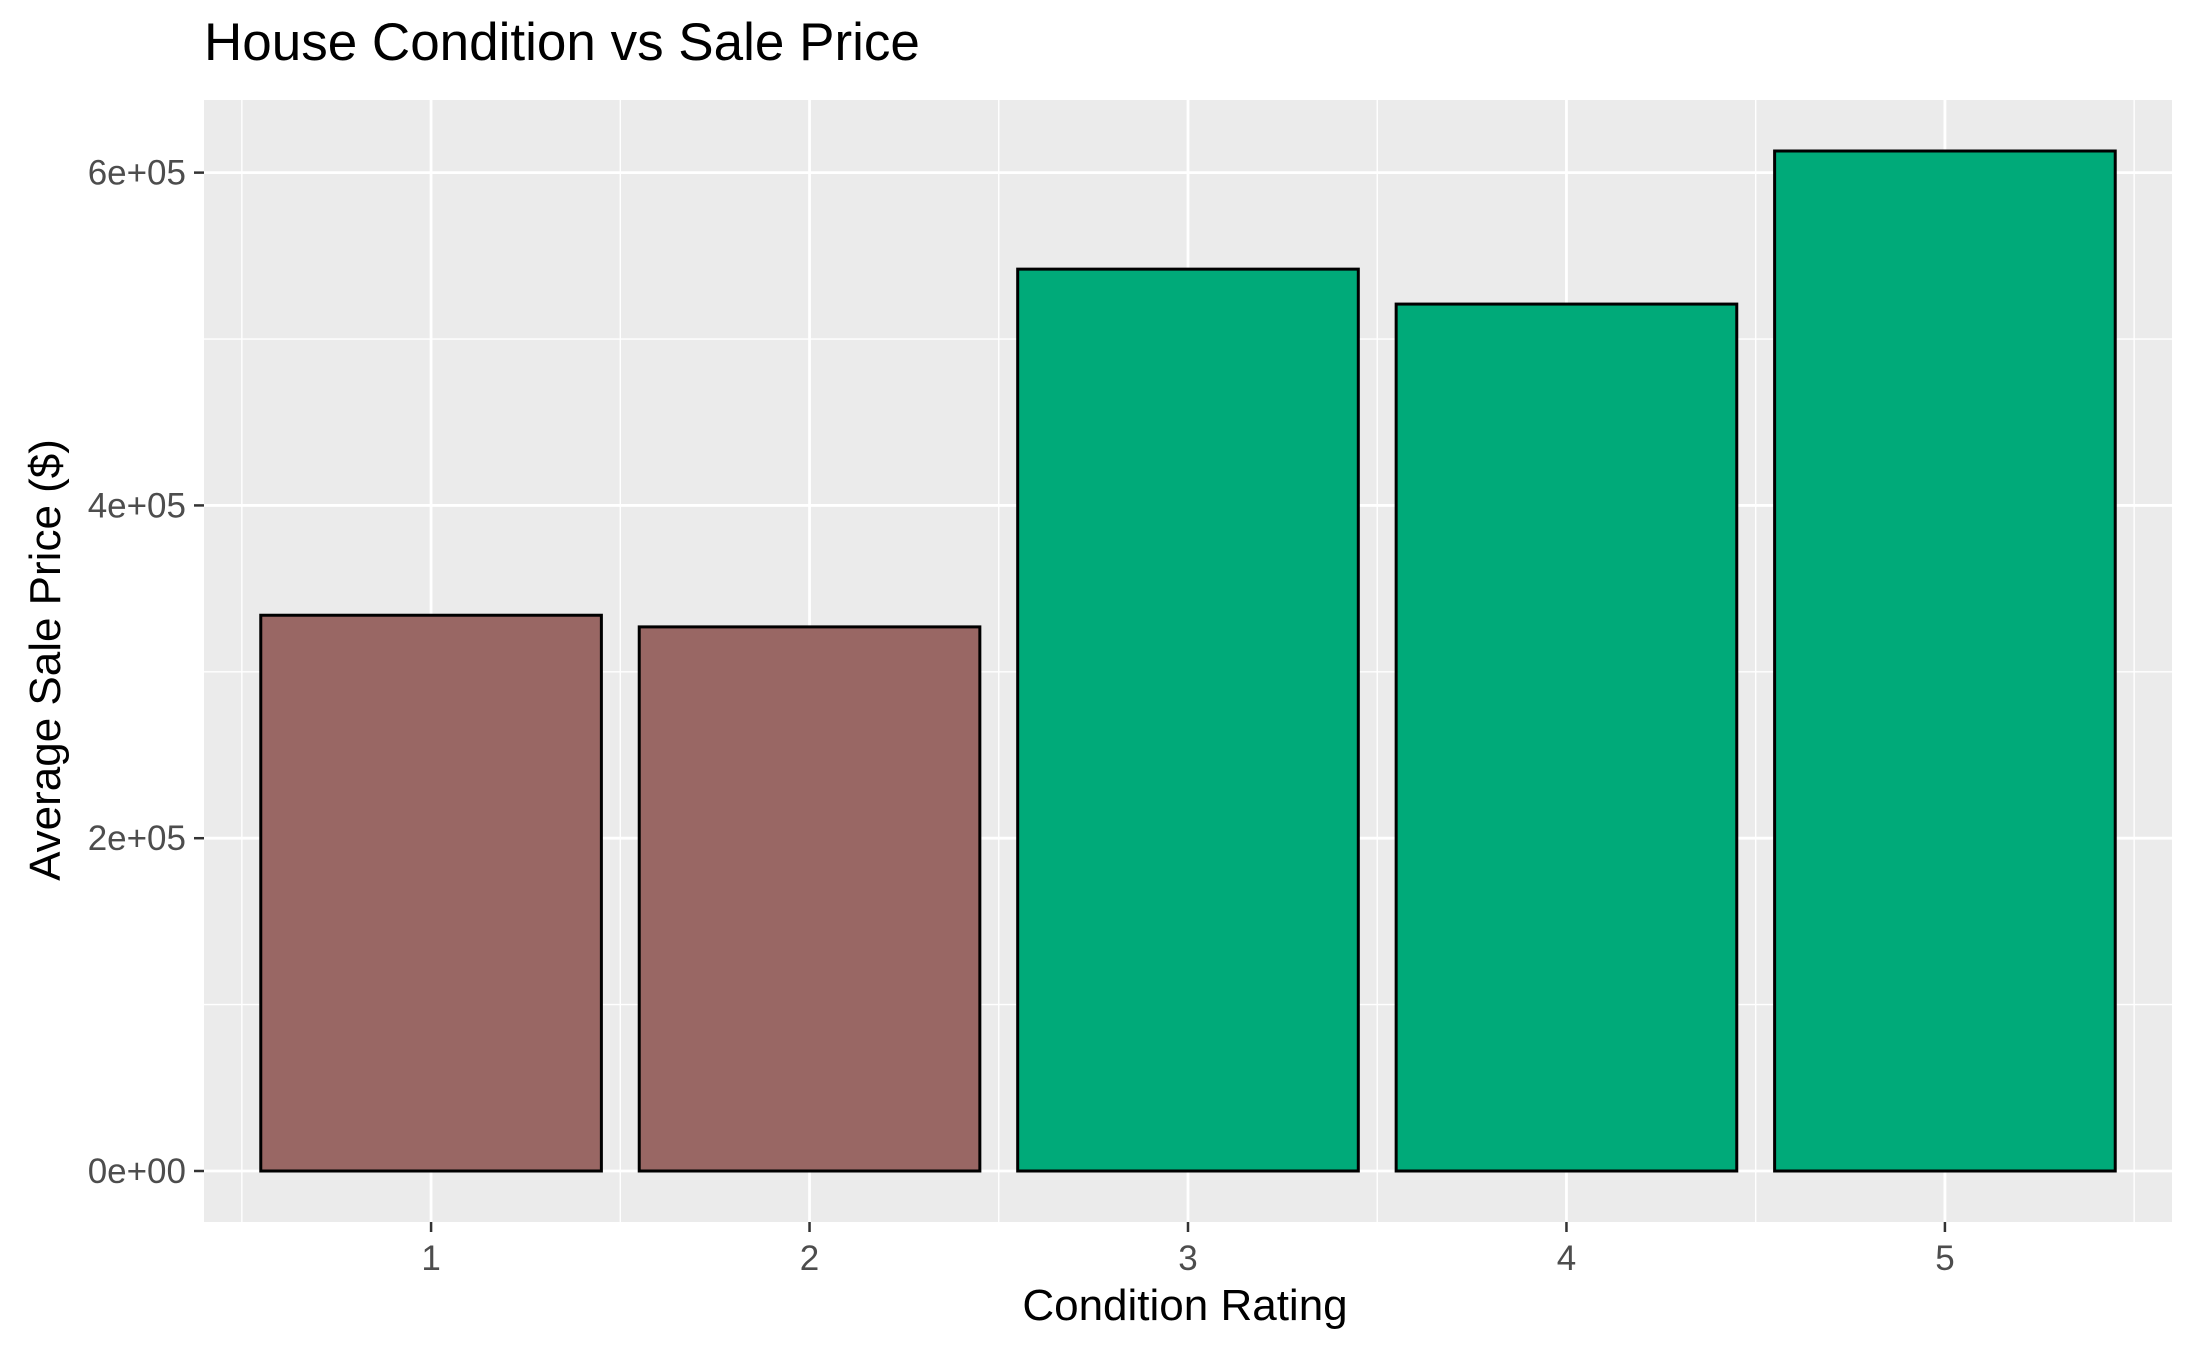  Describe the element at coordinates (430, 1258) in the screenshot. I see `x-tick-label: 1` at that location.